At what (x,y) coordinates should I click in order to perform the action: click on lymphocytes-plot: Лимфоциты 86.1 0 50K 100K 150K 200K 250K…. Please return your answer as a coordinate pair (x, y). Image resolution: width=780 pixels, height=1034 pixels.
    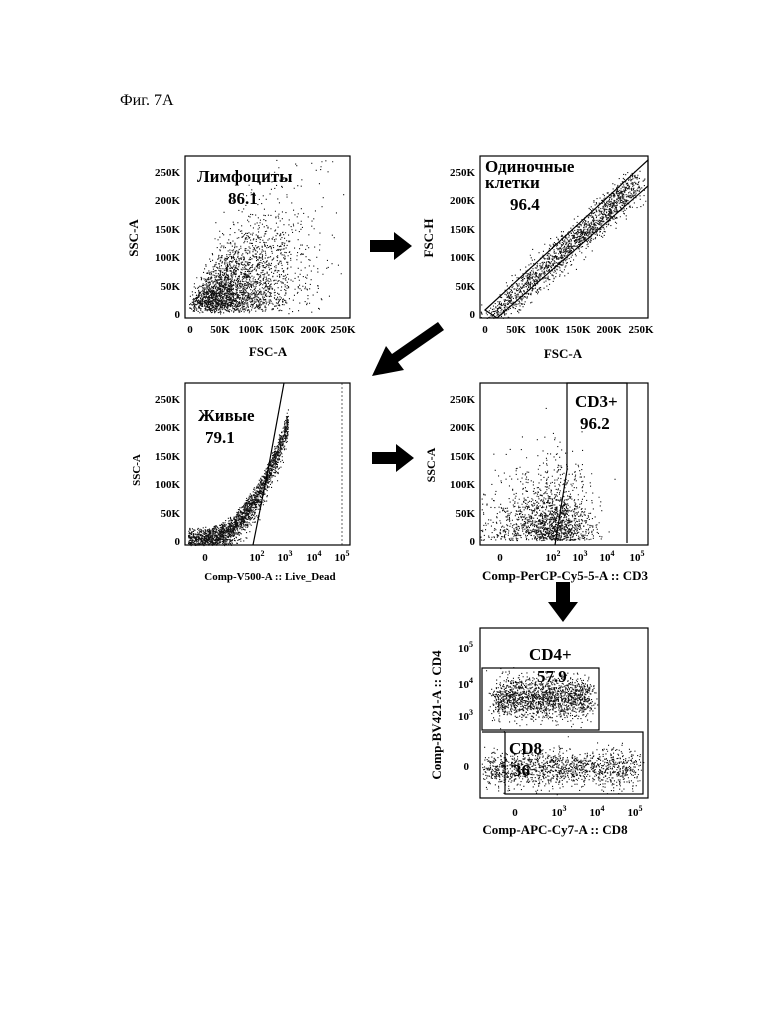
    Looking at the image, I should click on (245, 258).